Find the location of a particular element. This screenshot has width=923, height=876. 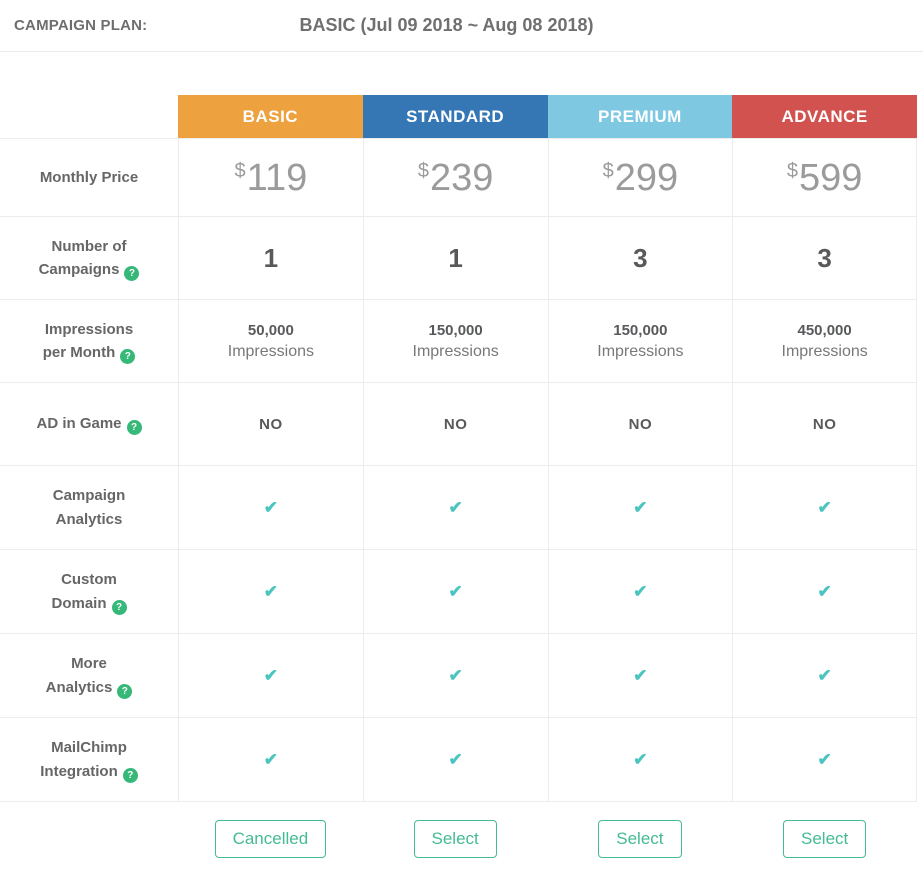

campaign-plan-title: BASIC (Jul 09 2018 ~ Aug 08 2018) is located at coordinates (446, 25).